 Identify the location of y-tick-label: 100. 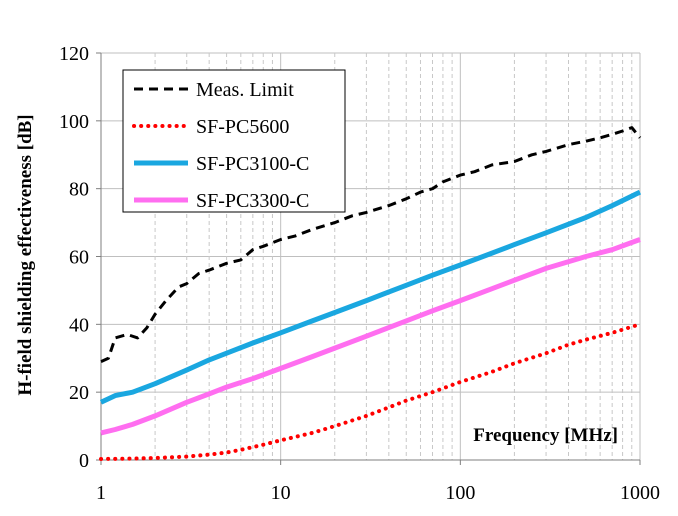
(74, 122).